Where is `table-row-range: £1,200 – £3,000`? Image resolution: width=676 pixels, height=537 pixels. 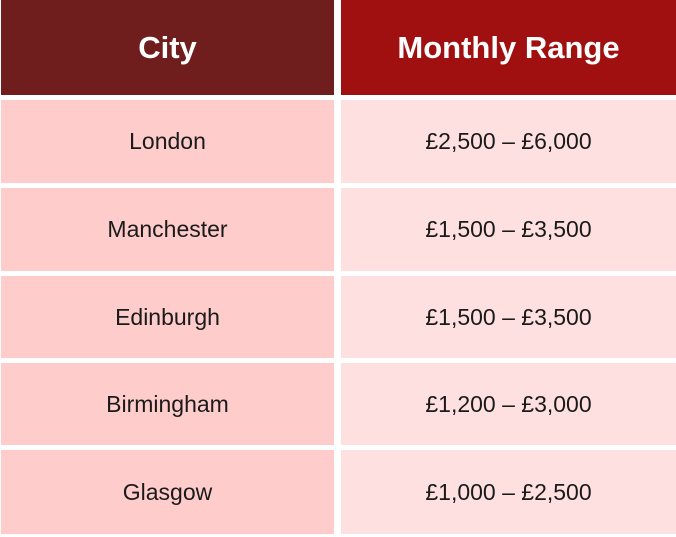
table-row-range: £1,200 – £3,000 is located at coordinates (508, 404).